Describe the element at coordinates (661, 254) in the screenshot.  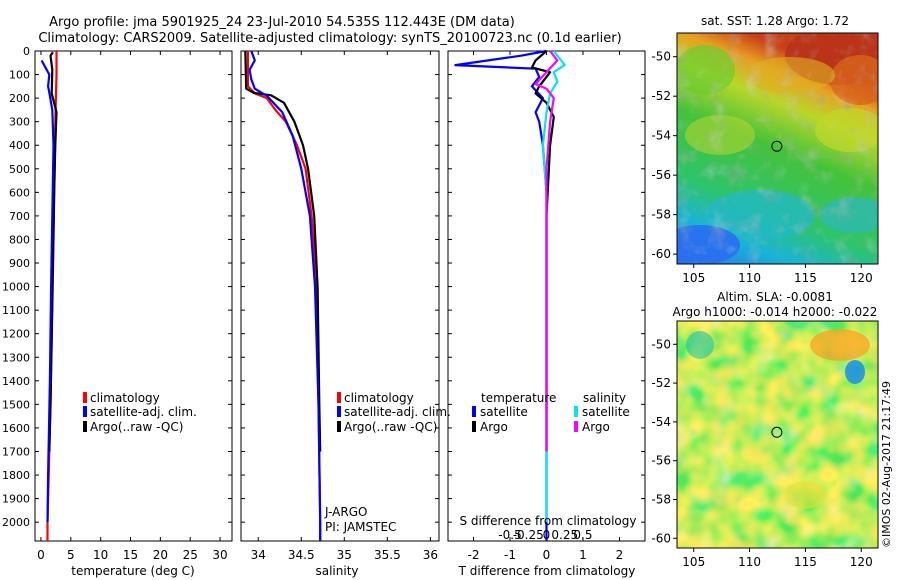
I see `lat-tick-label: -60` at that location.